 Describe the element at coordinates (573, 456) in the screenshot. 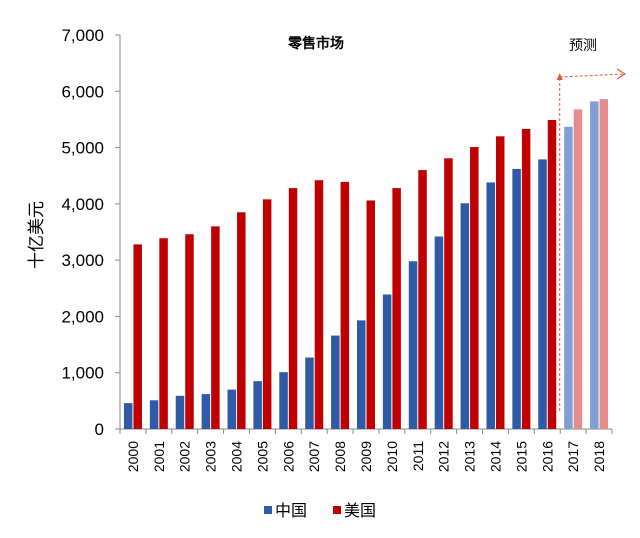

I see `x-tick-label: 2017` at that location.